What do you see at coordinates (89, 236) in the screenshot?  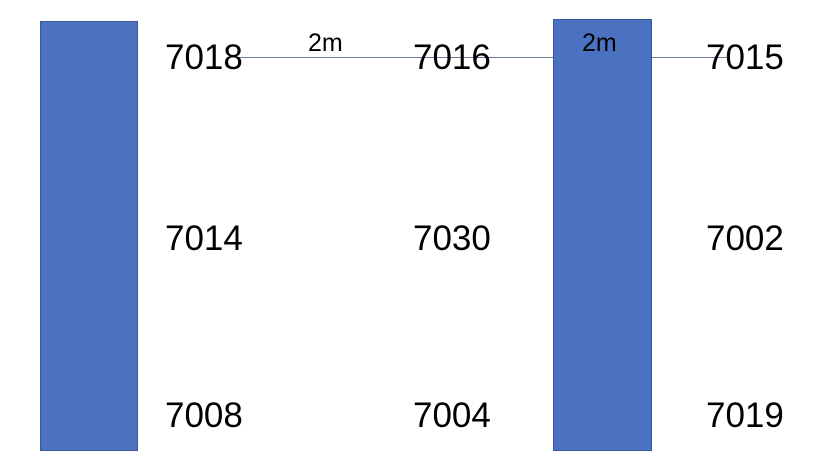 I see `bar-left` at bounding box center [89, 236].